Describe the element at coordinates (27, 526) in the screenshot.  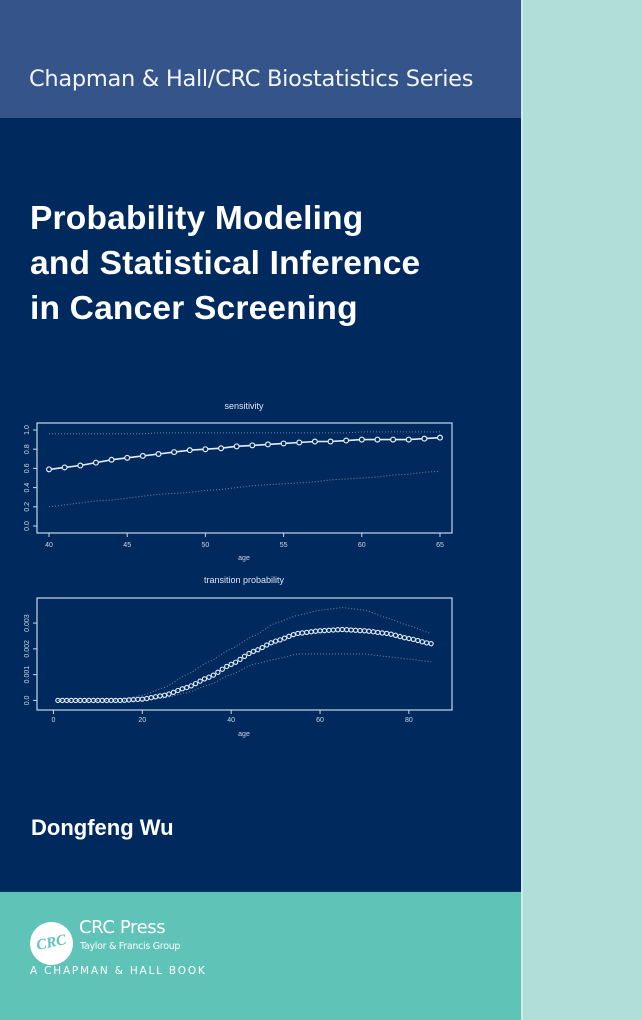
I see `y-tick-label: 0.0` at that location.